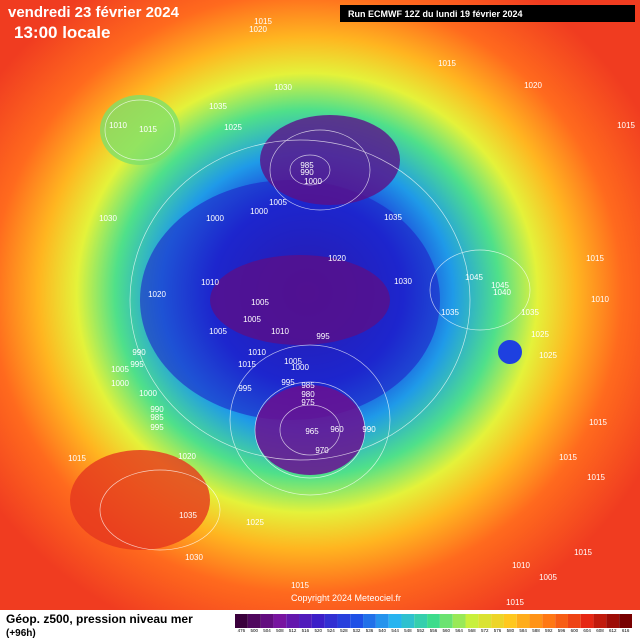 Image resolution: width=640 pixels, height=640 pixels. I want to click on cutoff-low, so click(510, 352).